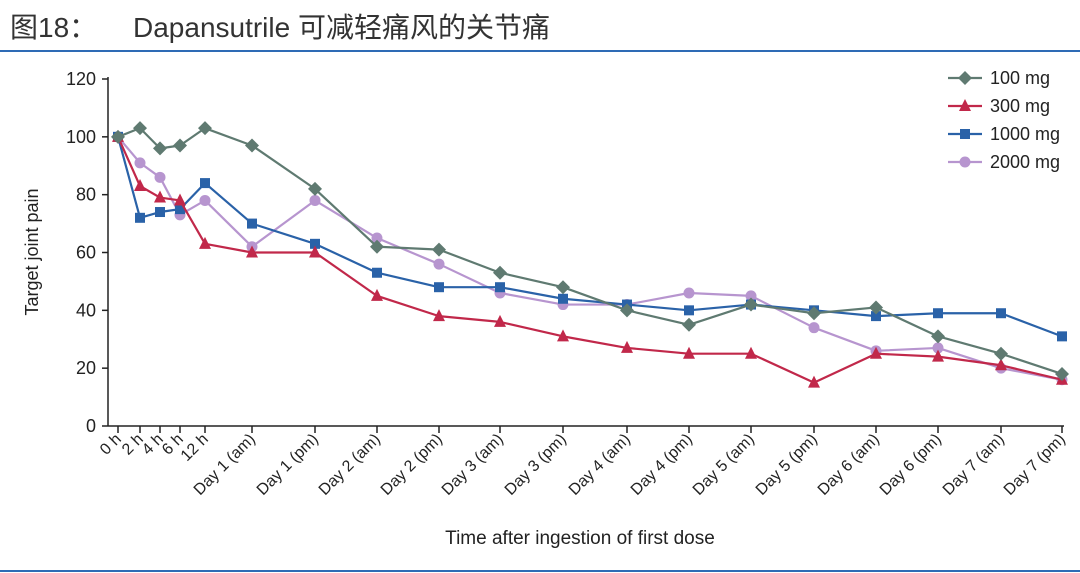 The height and width of the screenshot is (573, 1080). I want to click on legend-item: 1000 mg, so click(1004, 134).